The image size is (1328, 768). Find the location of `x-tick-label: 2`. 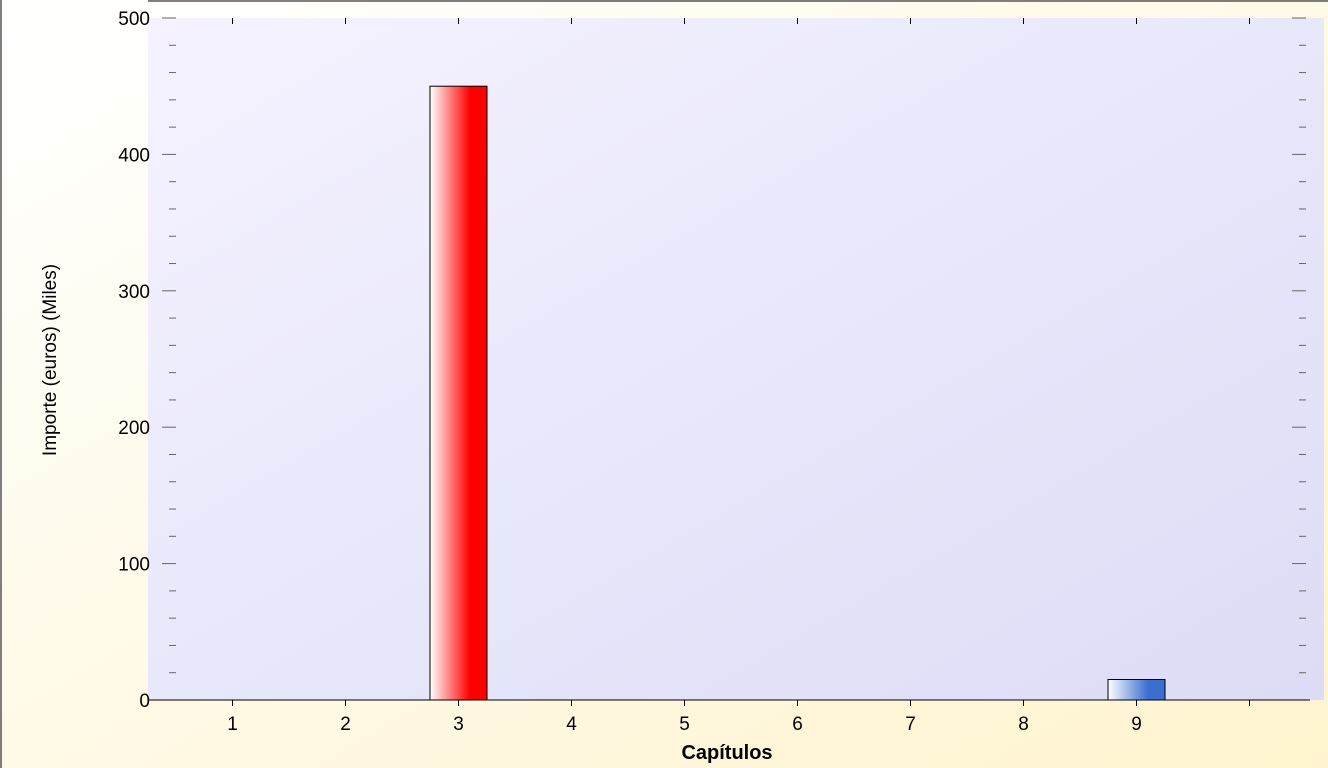

x-tick-label: 2 is located at coordinates (345, 724).